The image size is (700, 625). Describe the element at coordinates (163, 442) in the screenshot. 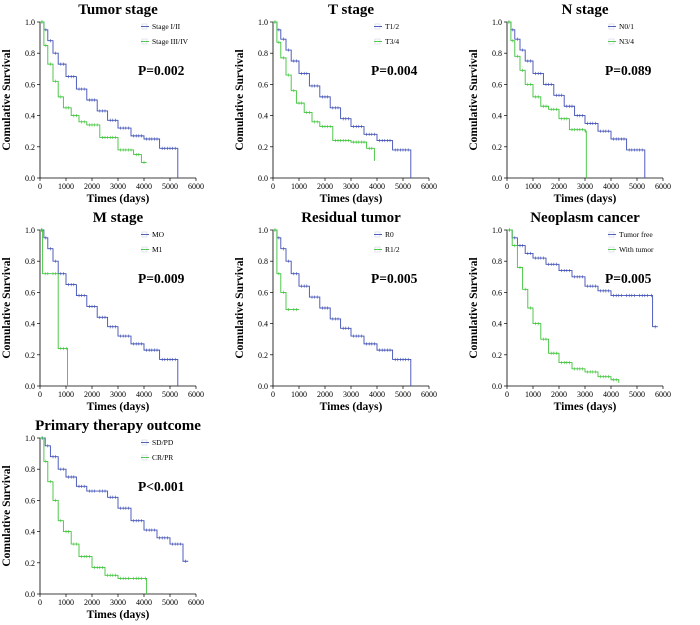

I see `legend-label: SD/PD` at that location.